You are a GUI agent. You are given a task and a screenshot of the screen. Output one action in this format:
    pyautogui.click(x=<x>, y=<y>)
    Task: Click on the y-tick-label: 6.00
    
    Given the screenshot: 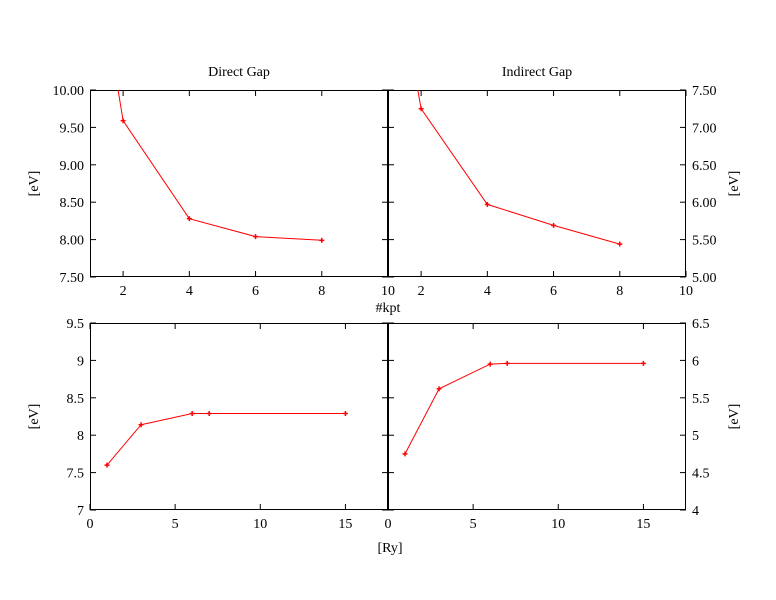 What is the action you would take?
    pyautogui.click(x=704, y=203)
    